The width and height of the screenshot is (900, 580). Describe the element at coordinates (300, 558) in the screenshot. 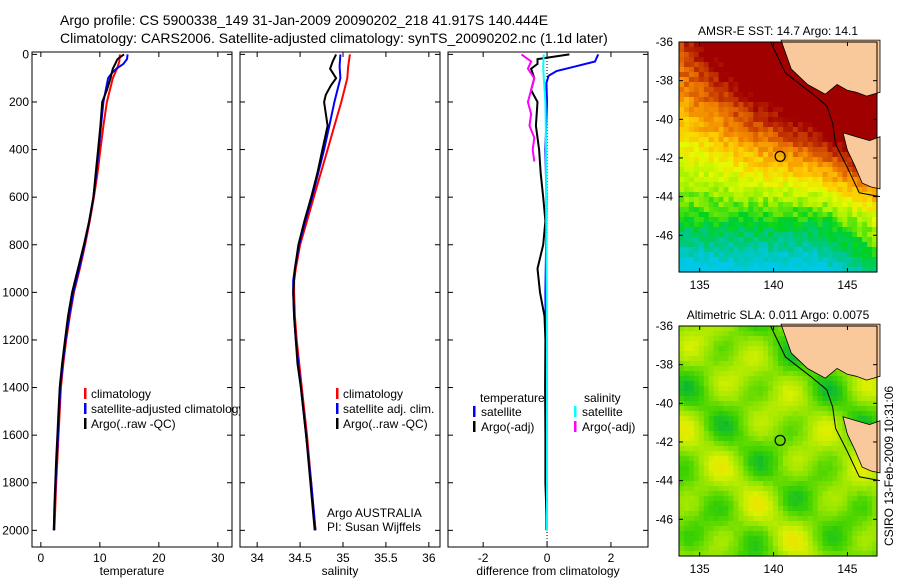

I see `x-tick-label: 34.5` at that location.